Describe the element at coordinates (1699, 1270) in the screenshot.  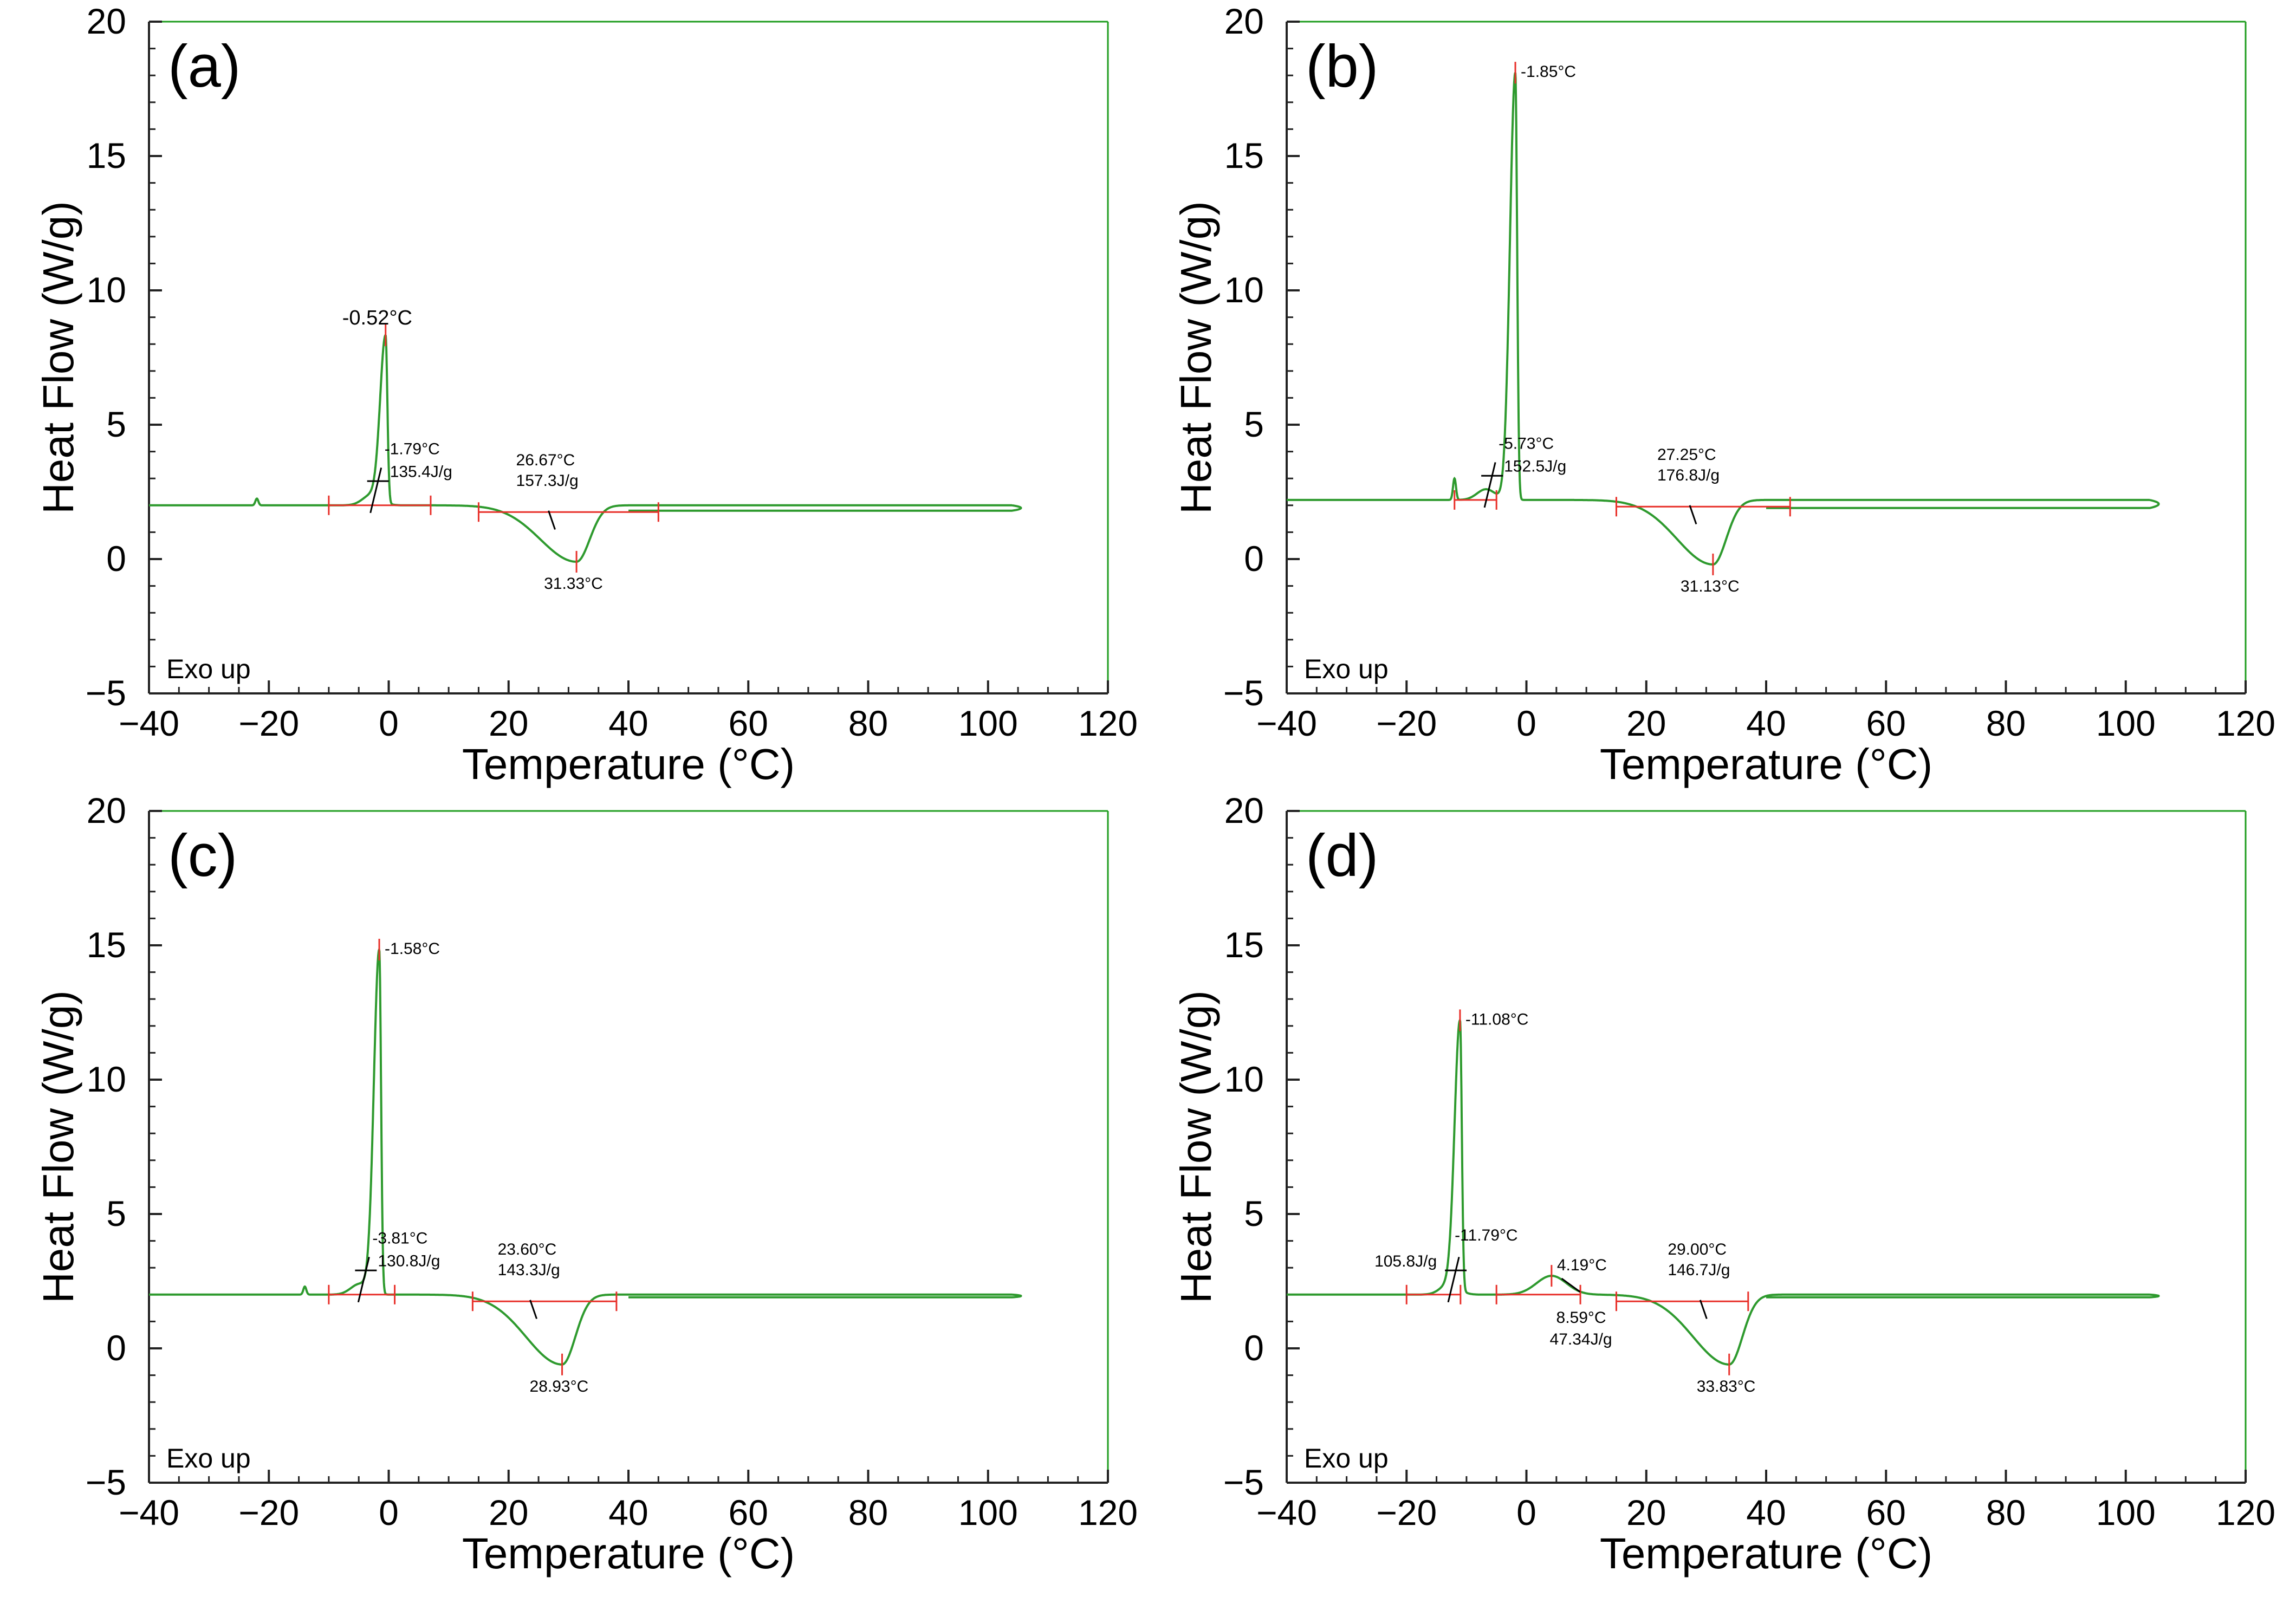
I see `endotherm-enthalpy-label: 146.7J/g` at that location.